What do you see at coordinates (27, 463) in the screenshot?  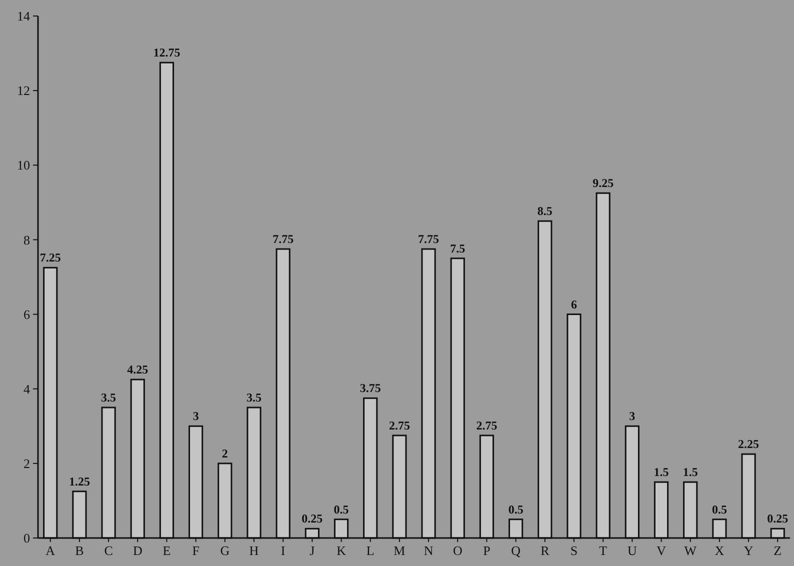 I see `y-tick-label: 2` at bounding box center [27, 463].